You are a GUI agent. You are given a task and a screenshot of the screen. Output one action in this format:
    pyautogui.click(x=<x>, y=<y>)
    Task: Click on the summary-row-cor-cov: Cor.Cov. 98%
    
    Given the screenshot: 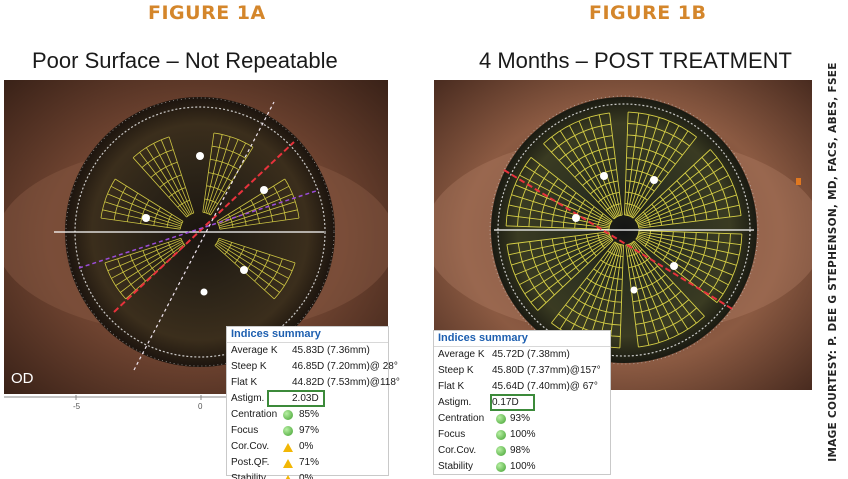 What is the action you would take?
    pyautogui.click(x=522, y=451)
    